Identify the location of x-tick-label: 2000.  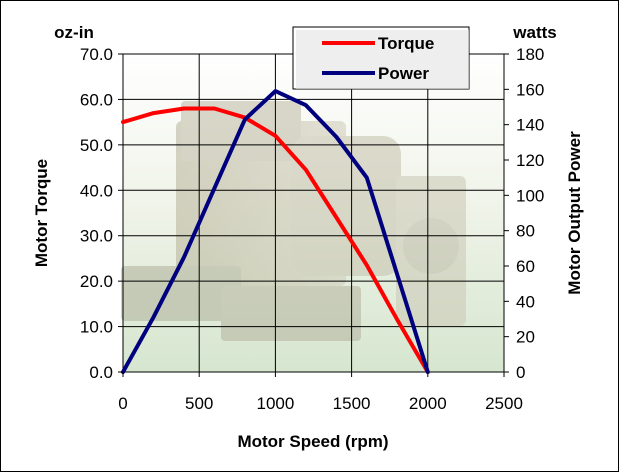
(428, 403).